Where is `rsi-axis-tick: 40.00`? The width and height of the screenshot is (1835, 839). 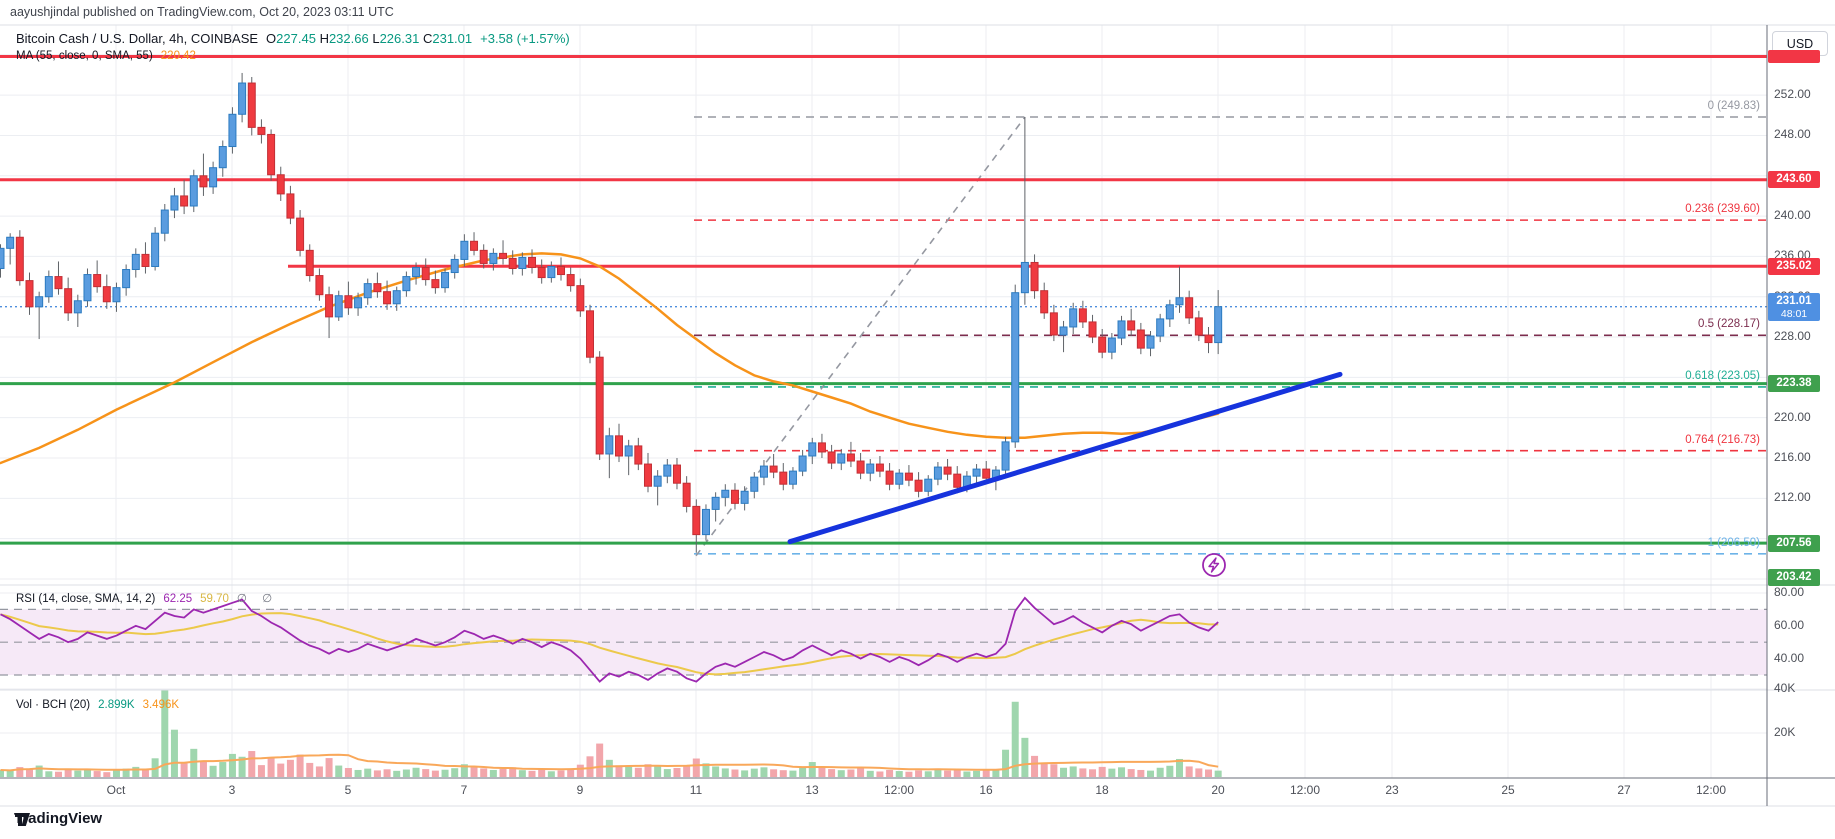 rsi-axis-tick: 40.00 is located at coordinates (1789, 658).